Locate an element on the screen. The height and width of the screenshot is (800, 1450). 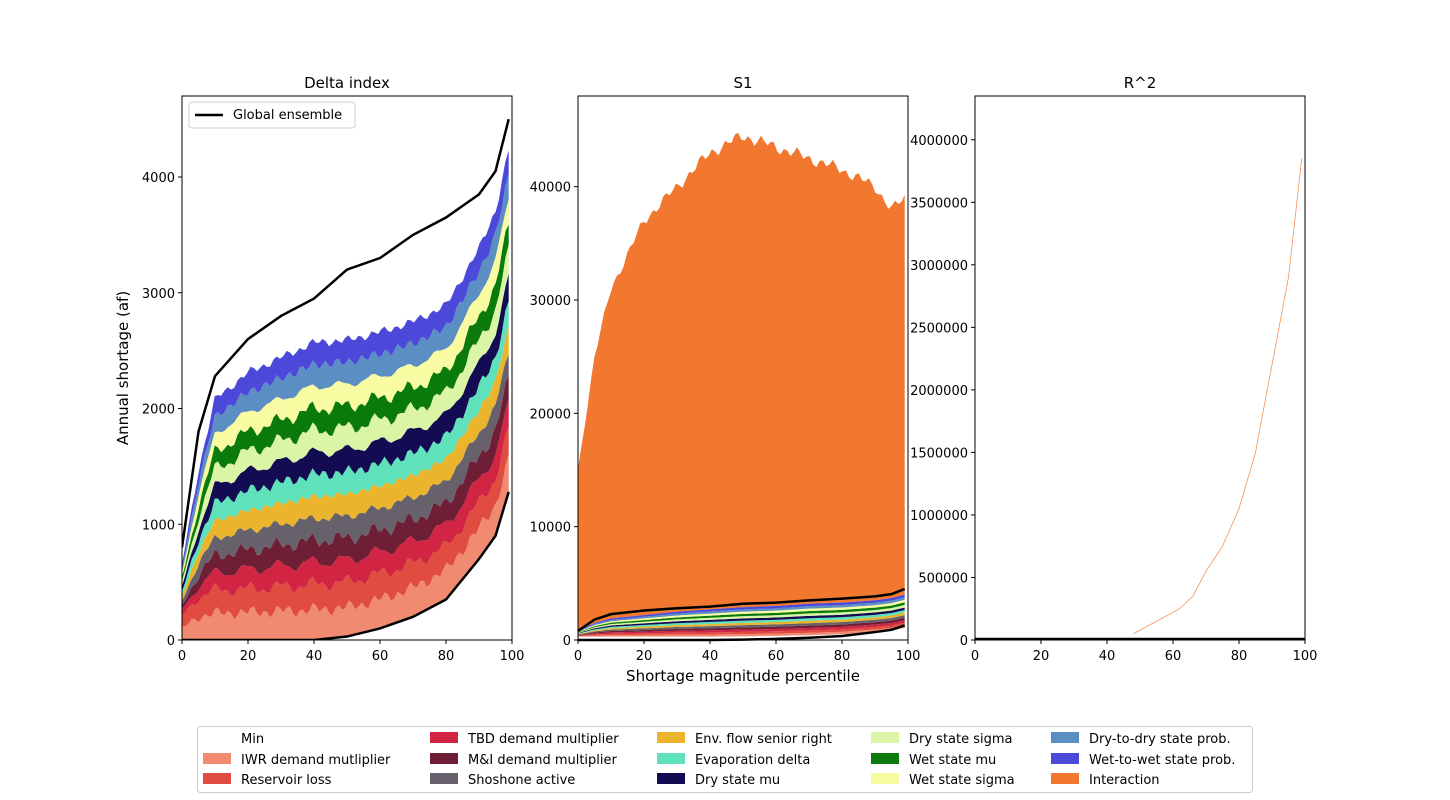
line-interaction is located at coordinates (1218, 396).